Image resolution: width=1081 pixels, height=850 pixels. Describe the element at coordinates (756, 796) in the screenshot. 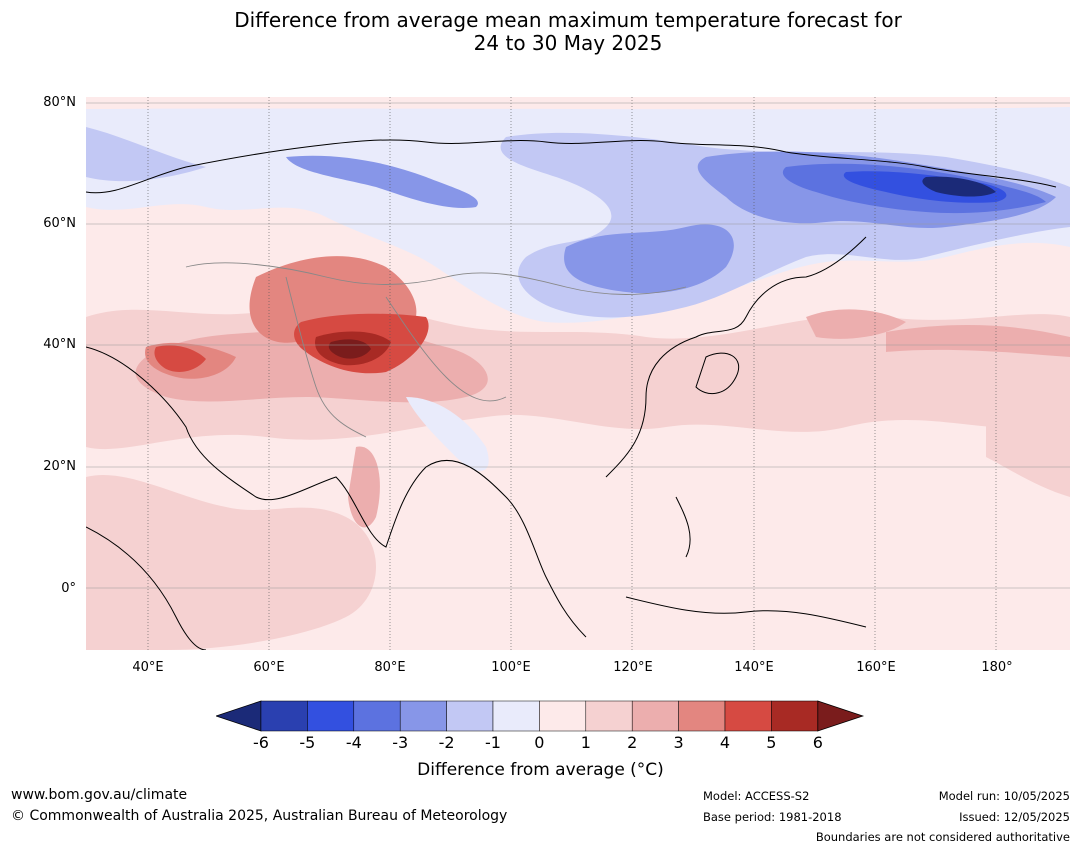

I see `model-text: Model: ACCESS-S2` at that location.